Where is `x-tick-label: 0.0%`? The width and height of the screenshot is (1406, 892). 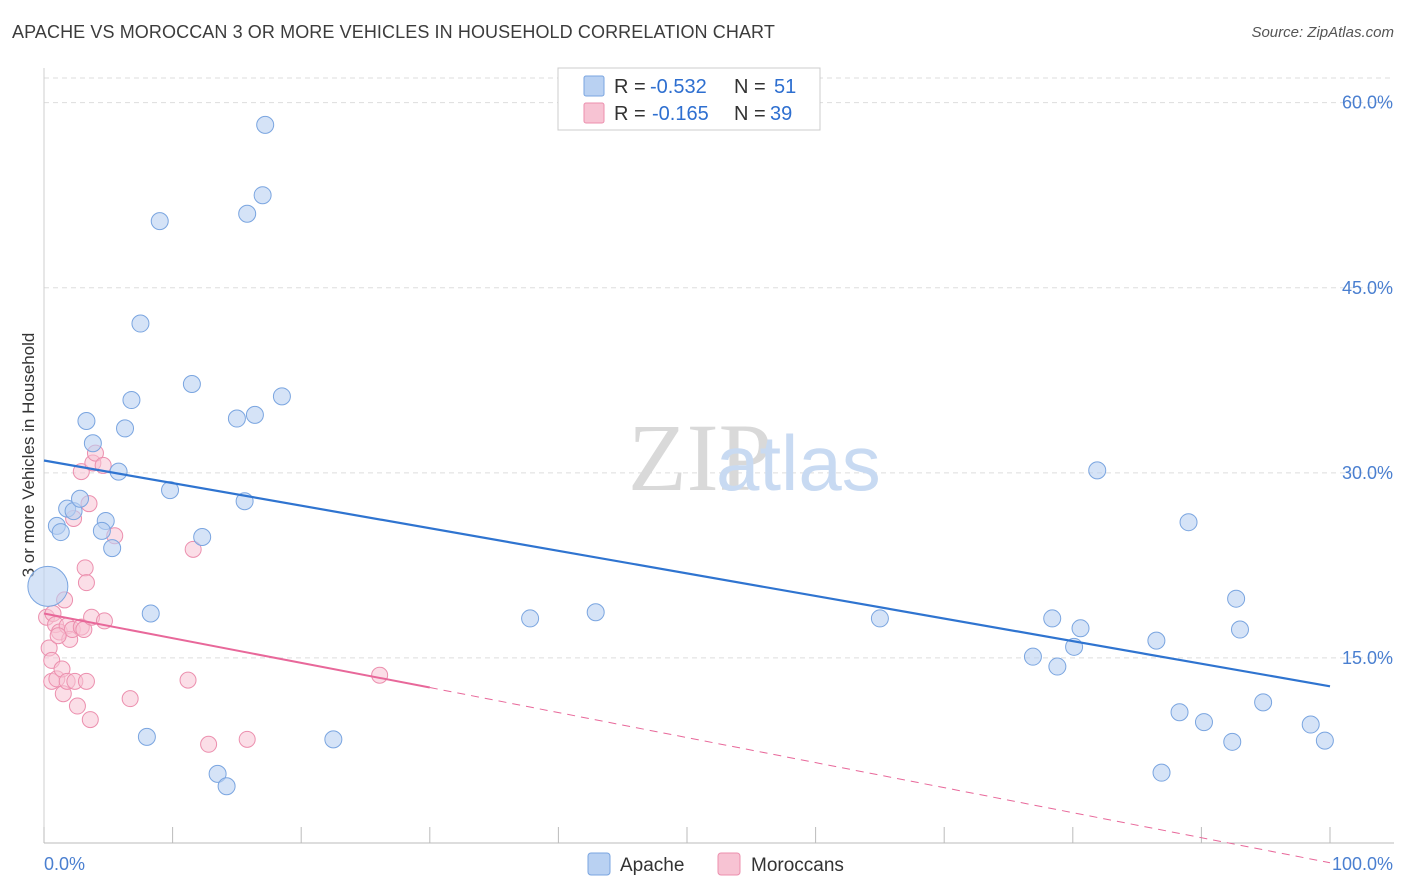
x-tick-label: 0.0% is located at coordinates (64, 864).